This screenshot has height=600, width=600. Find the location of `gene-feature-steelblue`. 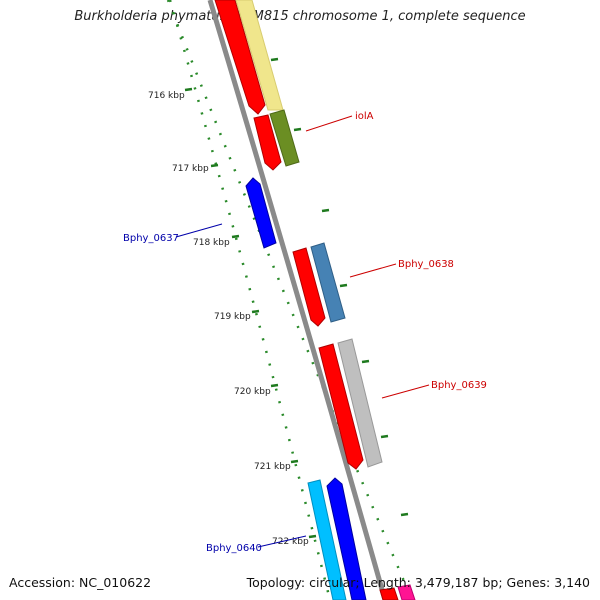

gene-feature-steelblue is located at coordinates (328, 282).